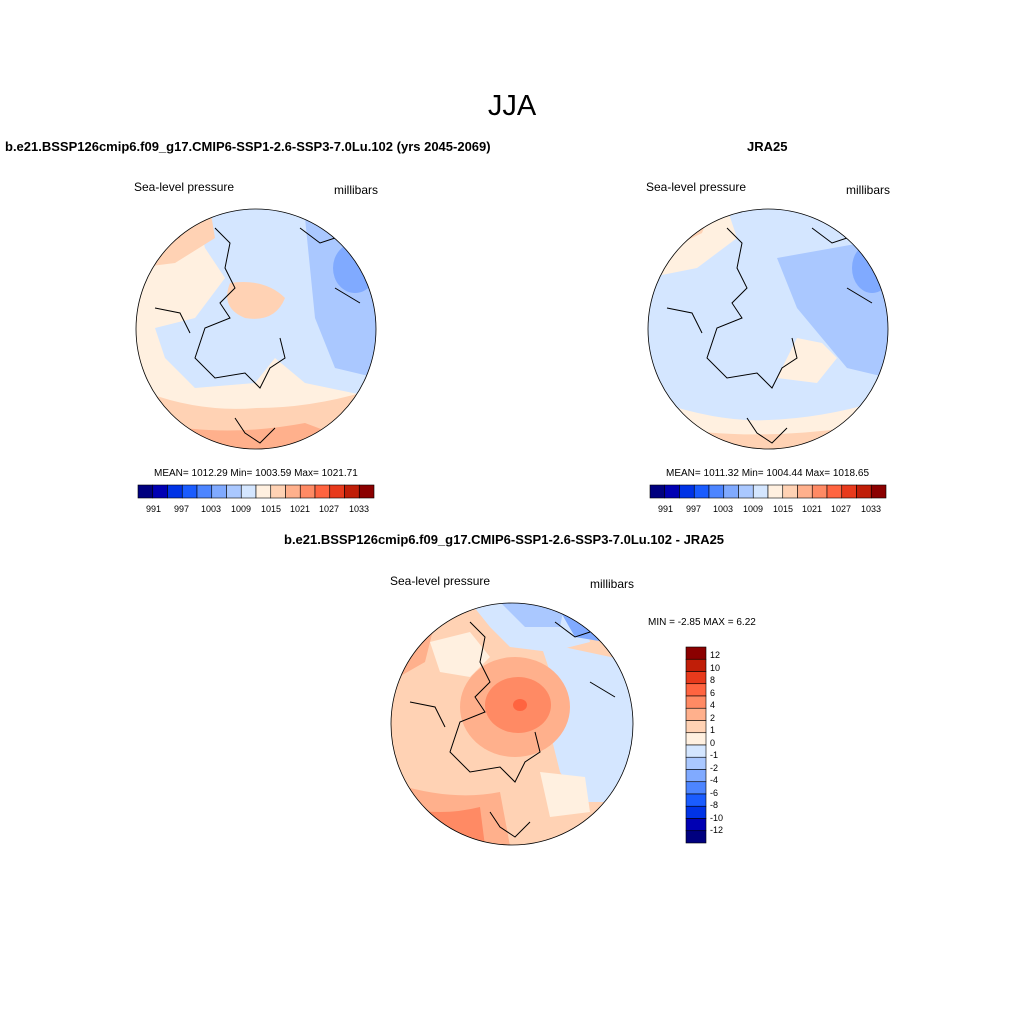  What do you see at coordinates (256, 300) in the screenshot?
I see `model-high-center` at bounding box center [256, 300].